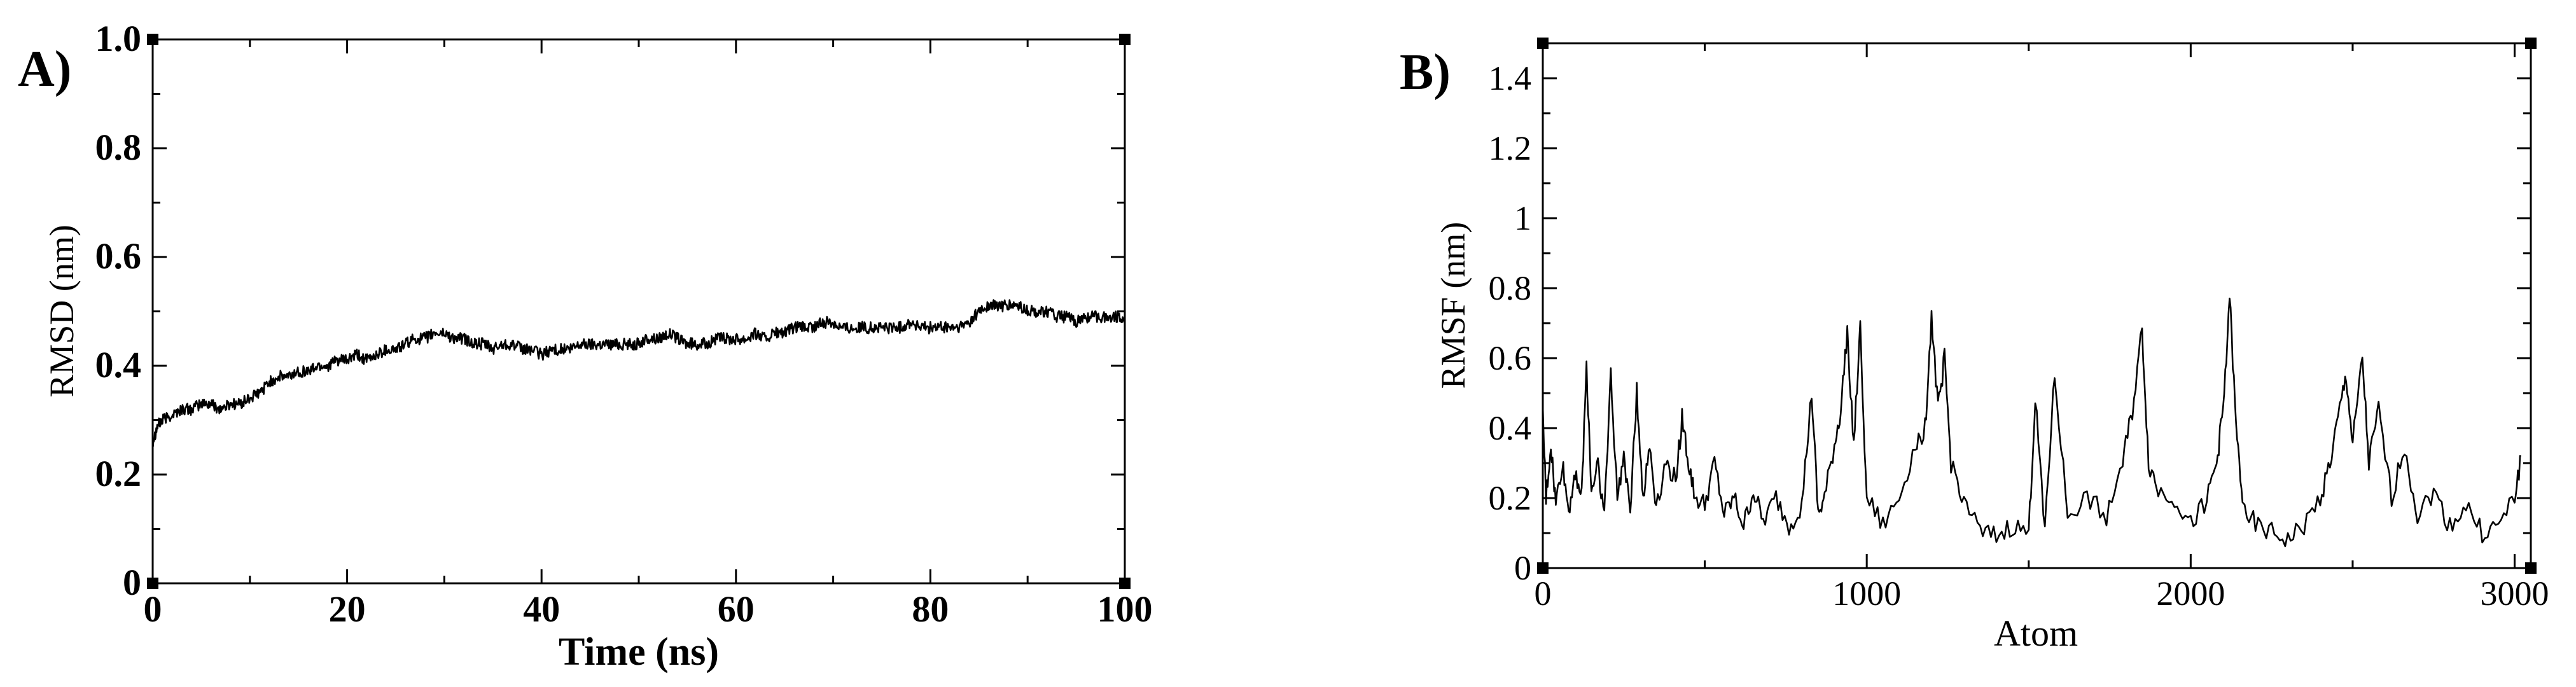  What do you see at coordinates (638, 373) in the screenshot?
I see `panel-a-rmsd-line` at bounding box center [638, 373].